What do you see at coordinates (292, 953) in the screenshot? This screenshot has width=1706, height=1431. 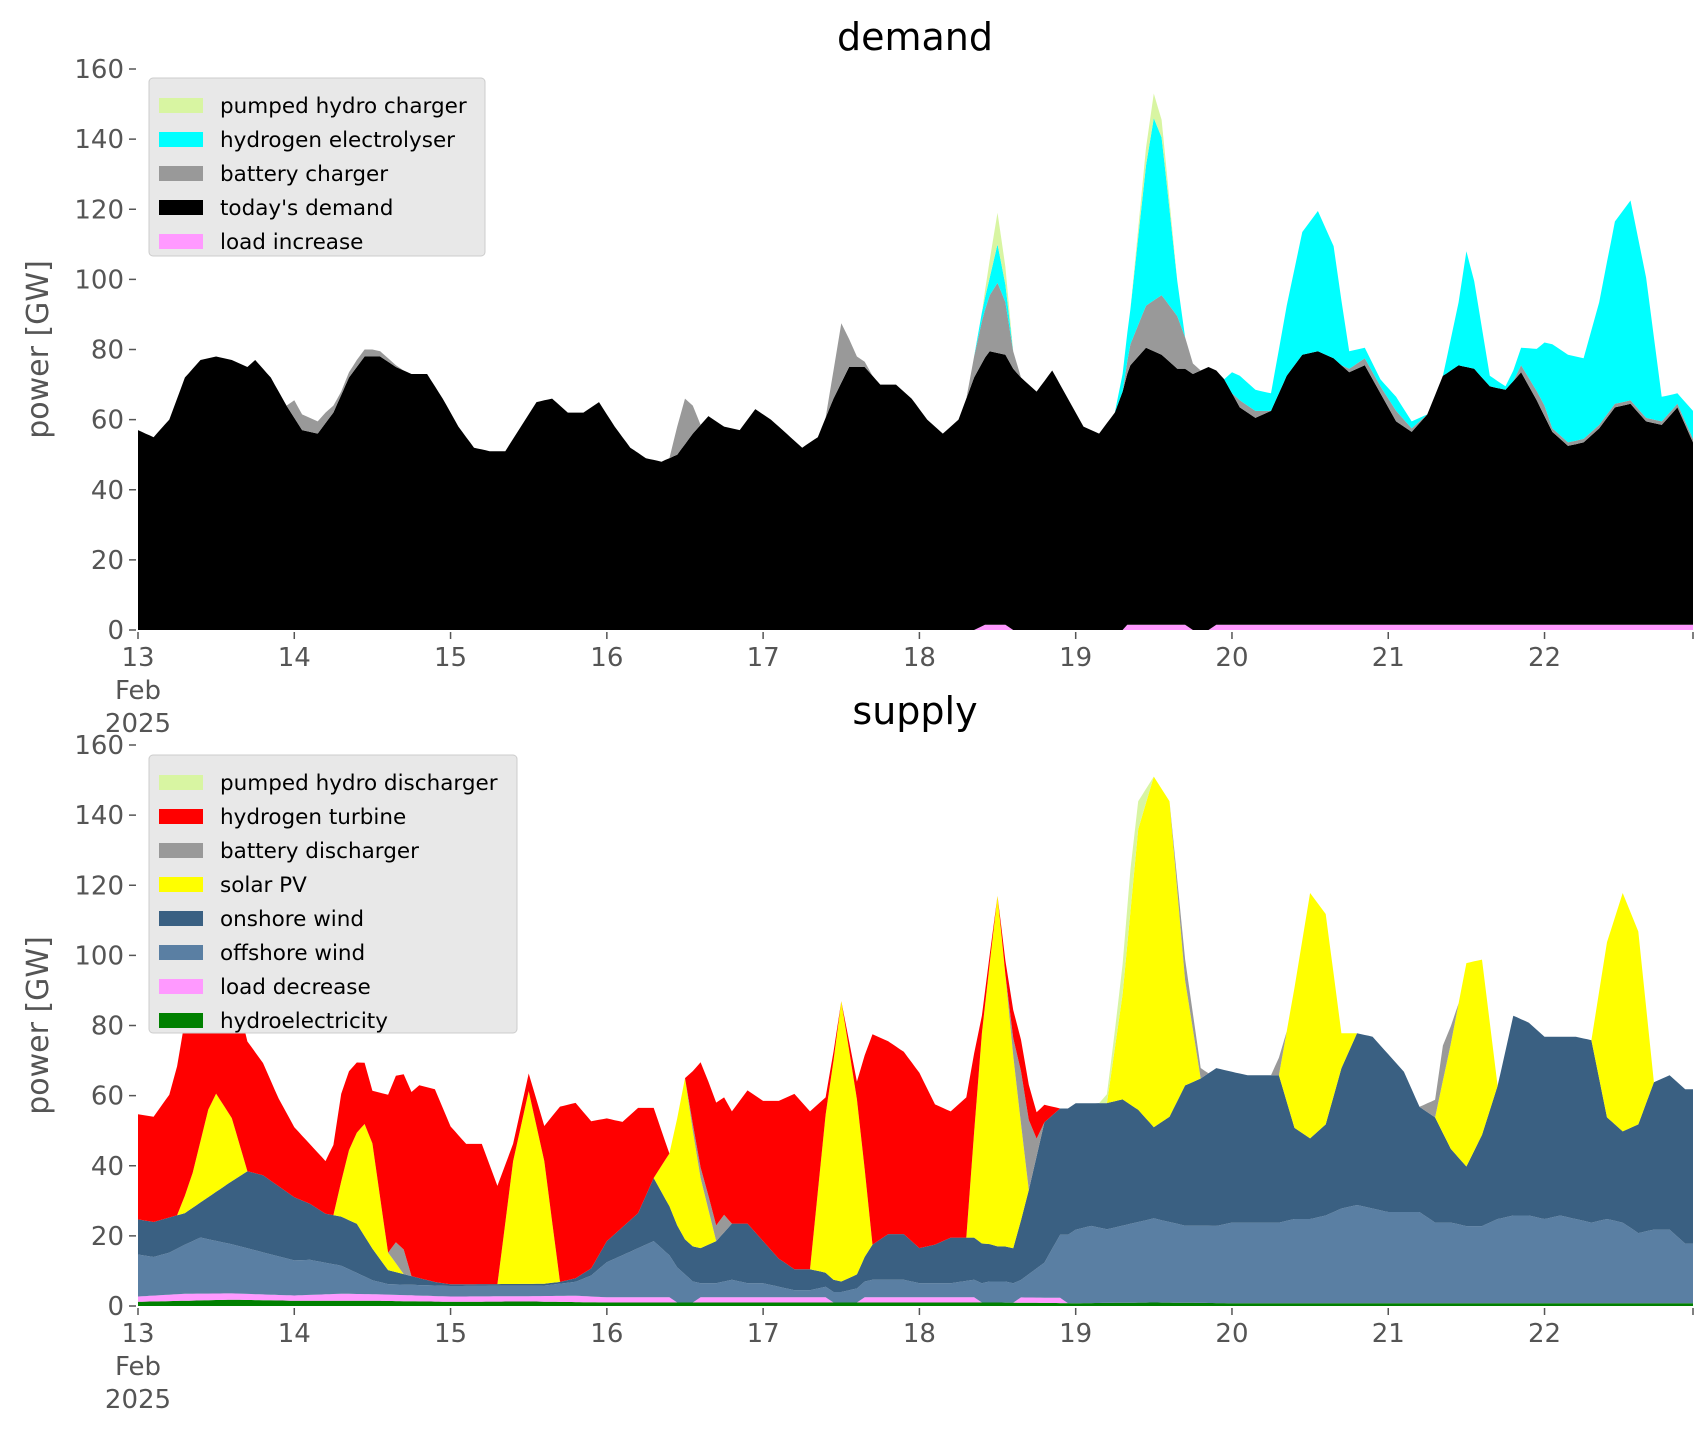 I see `legend-label-offshore-wind: offshore wind` at bounding box center [292, 953].